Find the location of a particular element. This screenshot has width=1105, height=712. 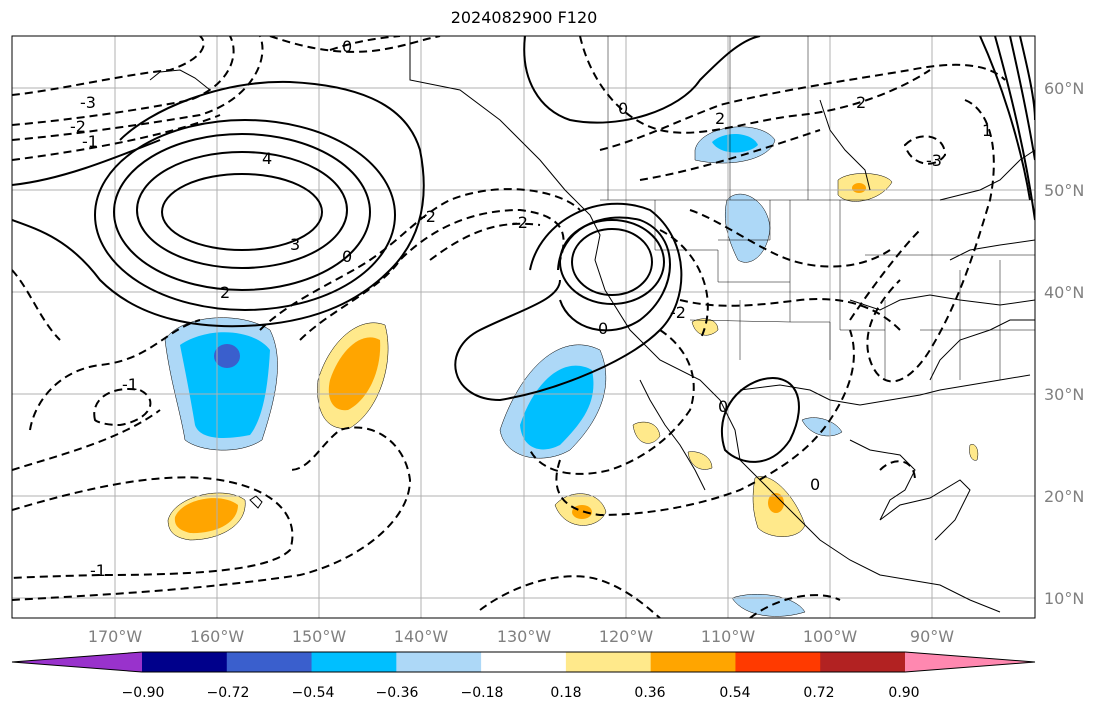

colorbar-tick-label: 0.18 is located at coordinates (565, 693).